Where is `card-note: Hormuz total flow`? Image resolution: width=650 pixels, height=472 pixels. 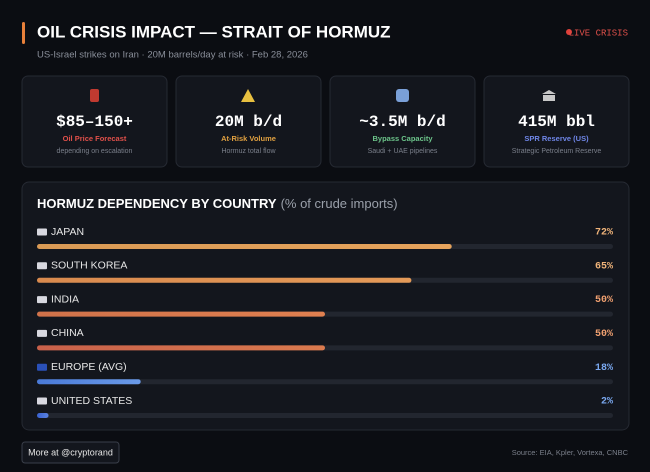 card-note: Hormuz total flow is located at coordinates (248, 151).